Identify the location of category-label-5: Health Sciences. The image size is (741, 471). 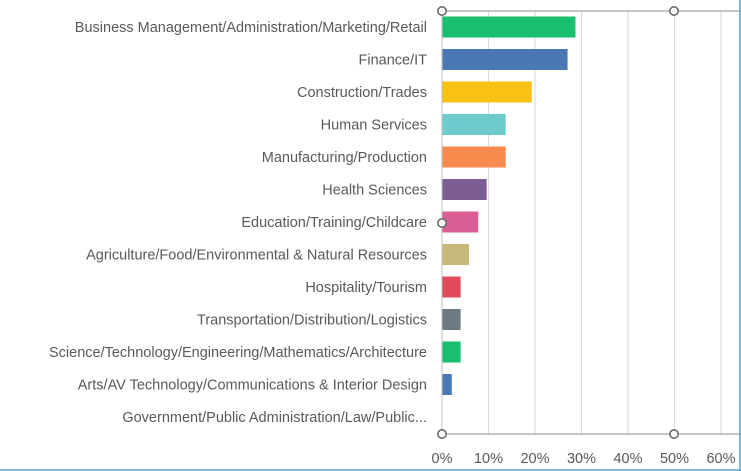
(374, 191).